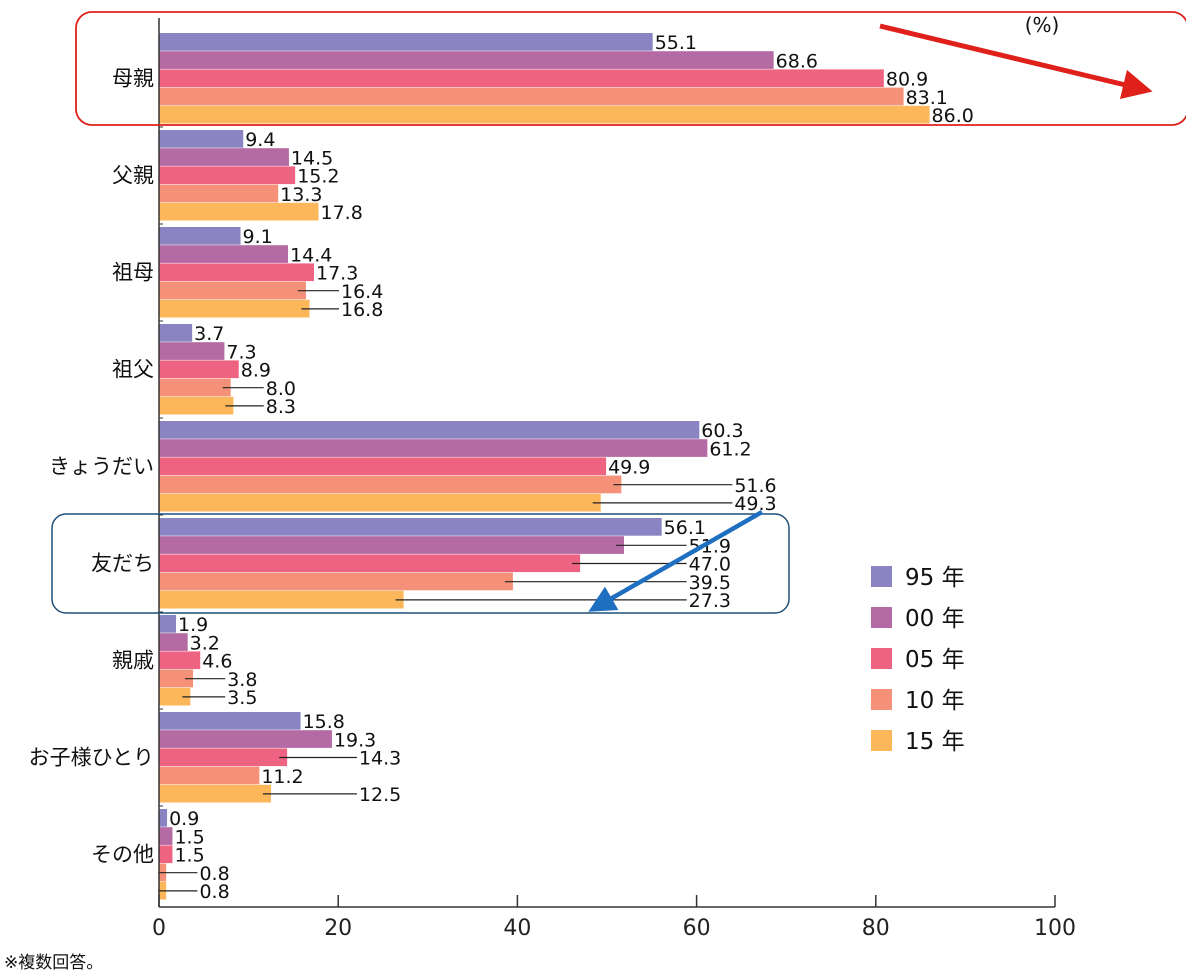 Image resolution: width=1186 pixels, height=973 pixels. I want to click on value-label: 11.2, so click(282, 777).